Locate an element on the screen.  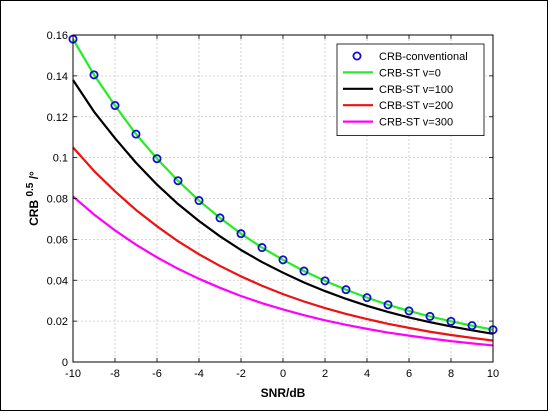
x-tick-label: -6 is located at coordinates (157, 374).